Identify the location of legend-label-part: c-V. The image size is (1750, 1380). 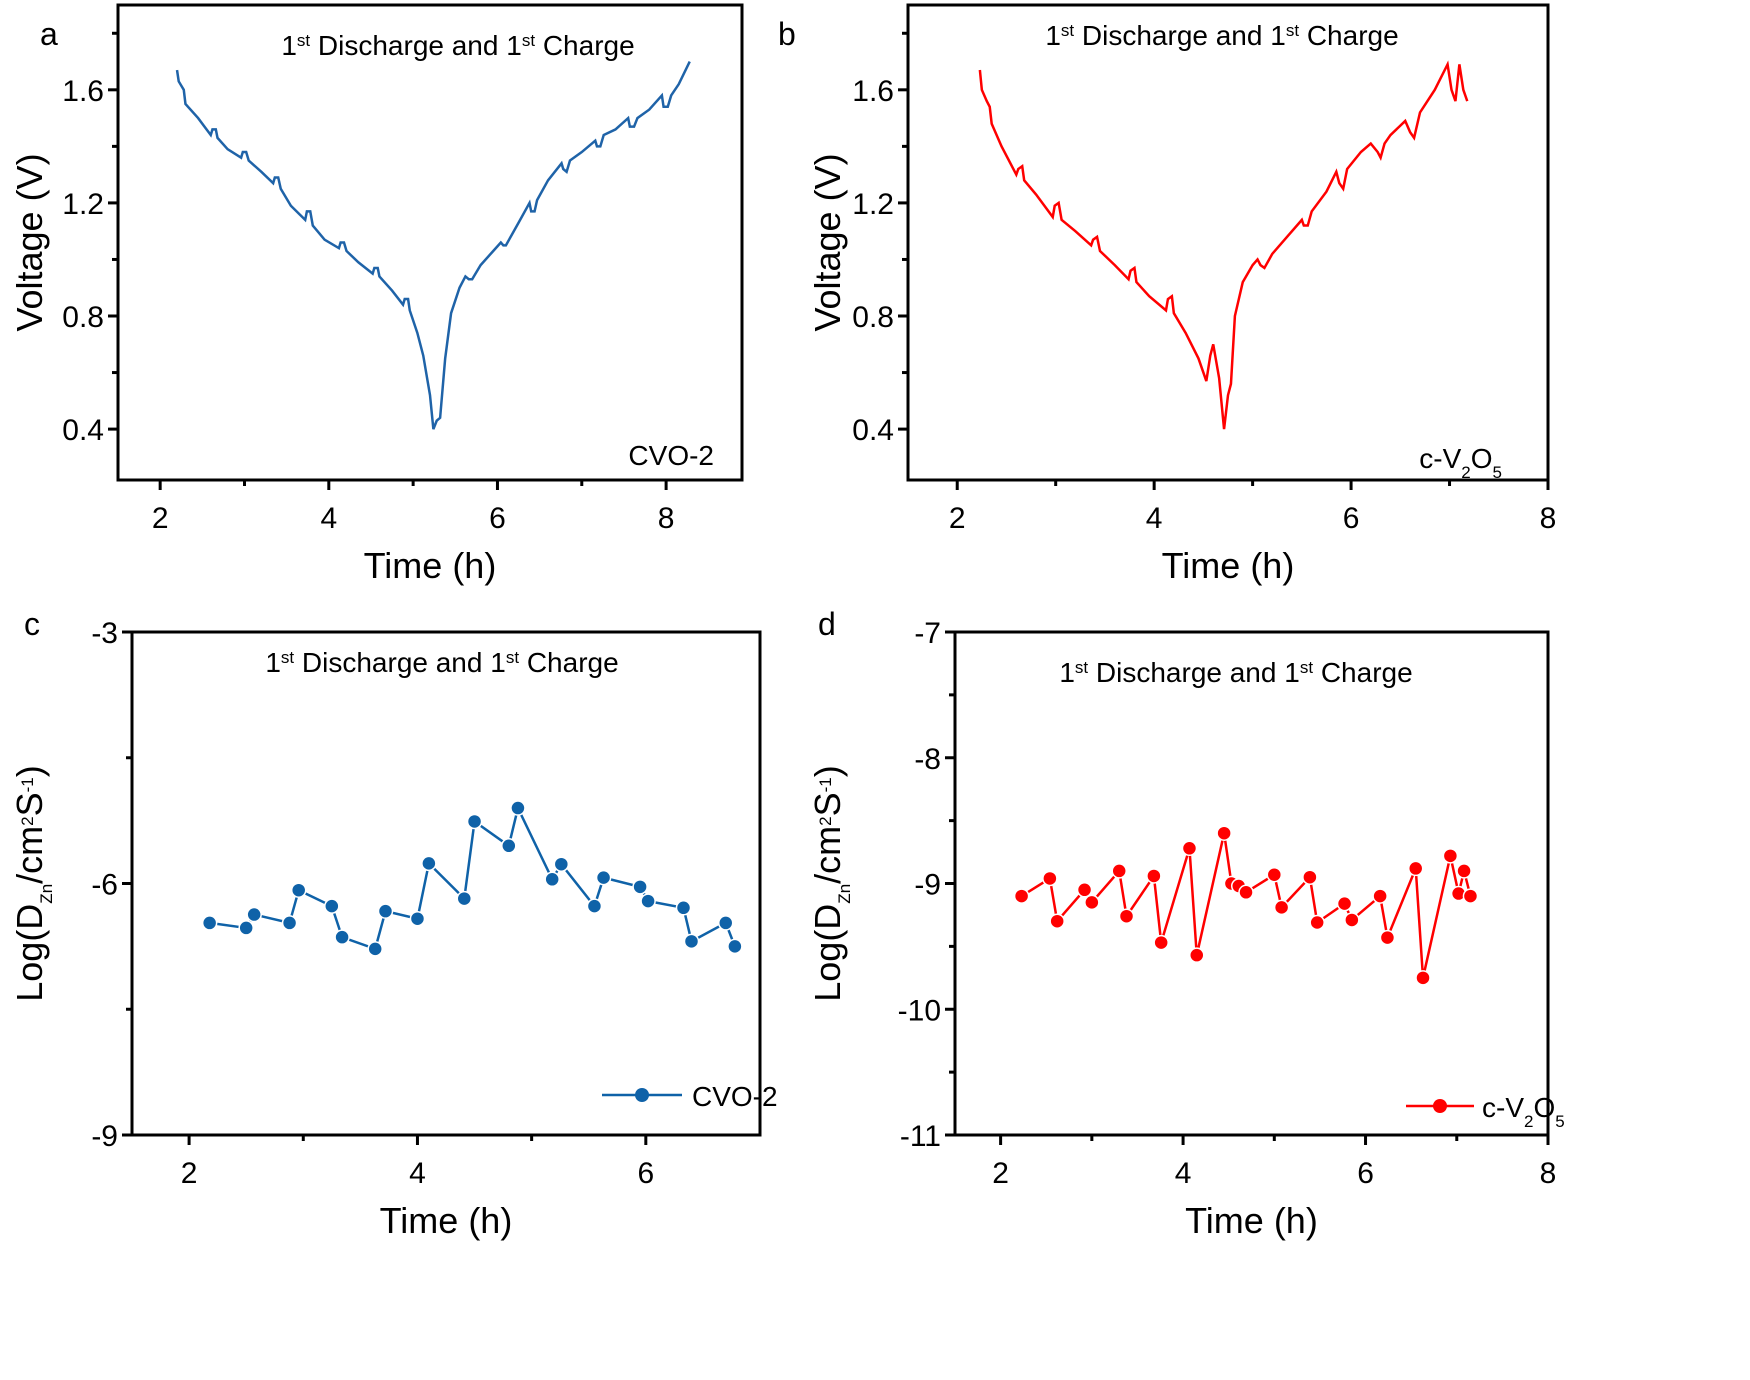
(1503, 1107).